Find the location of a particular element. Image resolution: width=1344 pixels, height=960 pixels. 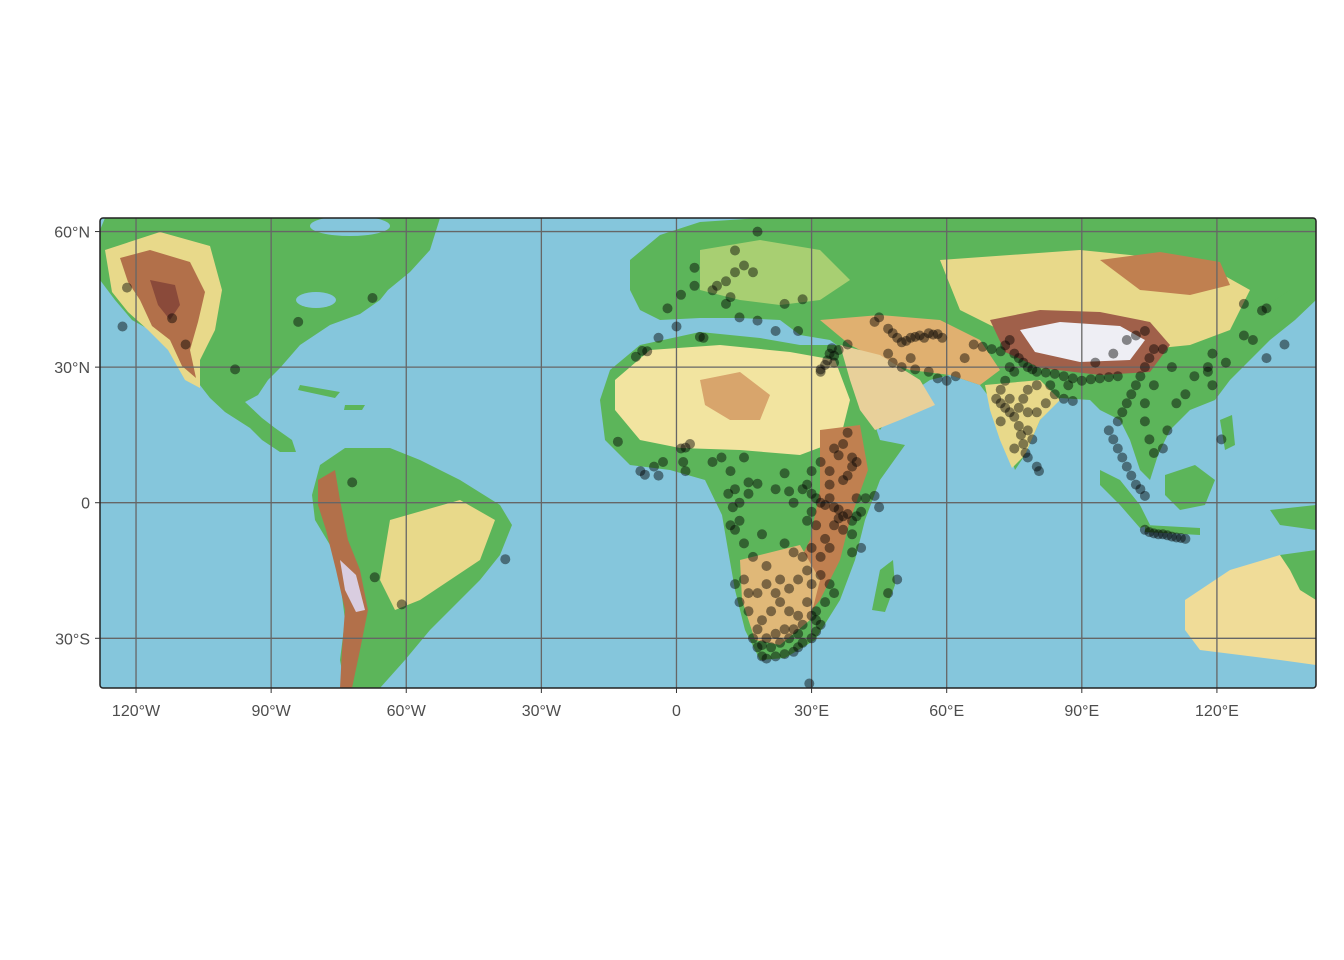

y-tick-label: 30°S is located at coordinates (72, 639).